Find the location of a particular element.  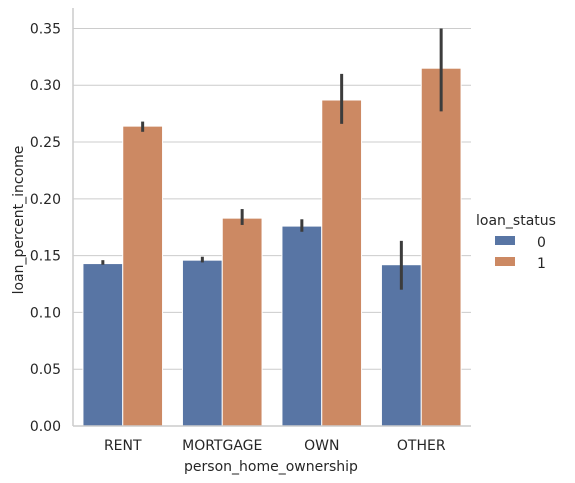

x-axis-label: person_home_ownership is located at coordinates (271, 467).